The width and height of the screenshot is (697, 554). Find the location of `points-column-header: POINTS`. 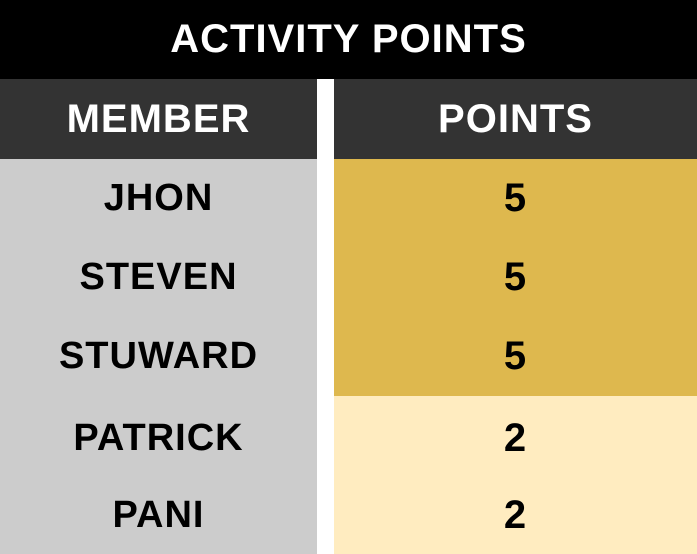

points-column-header: POINTS is located at coordinates (515, 119).